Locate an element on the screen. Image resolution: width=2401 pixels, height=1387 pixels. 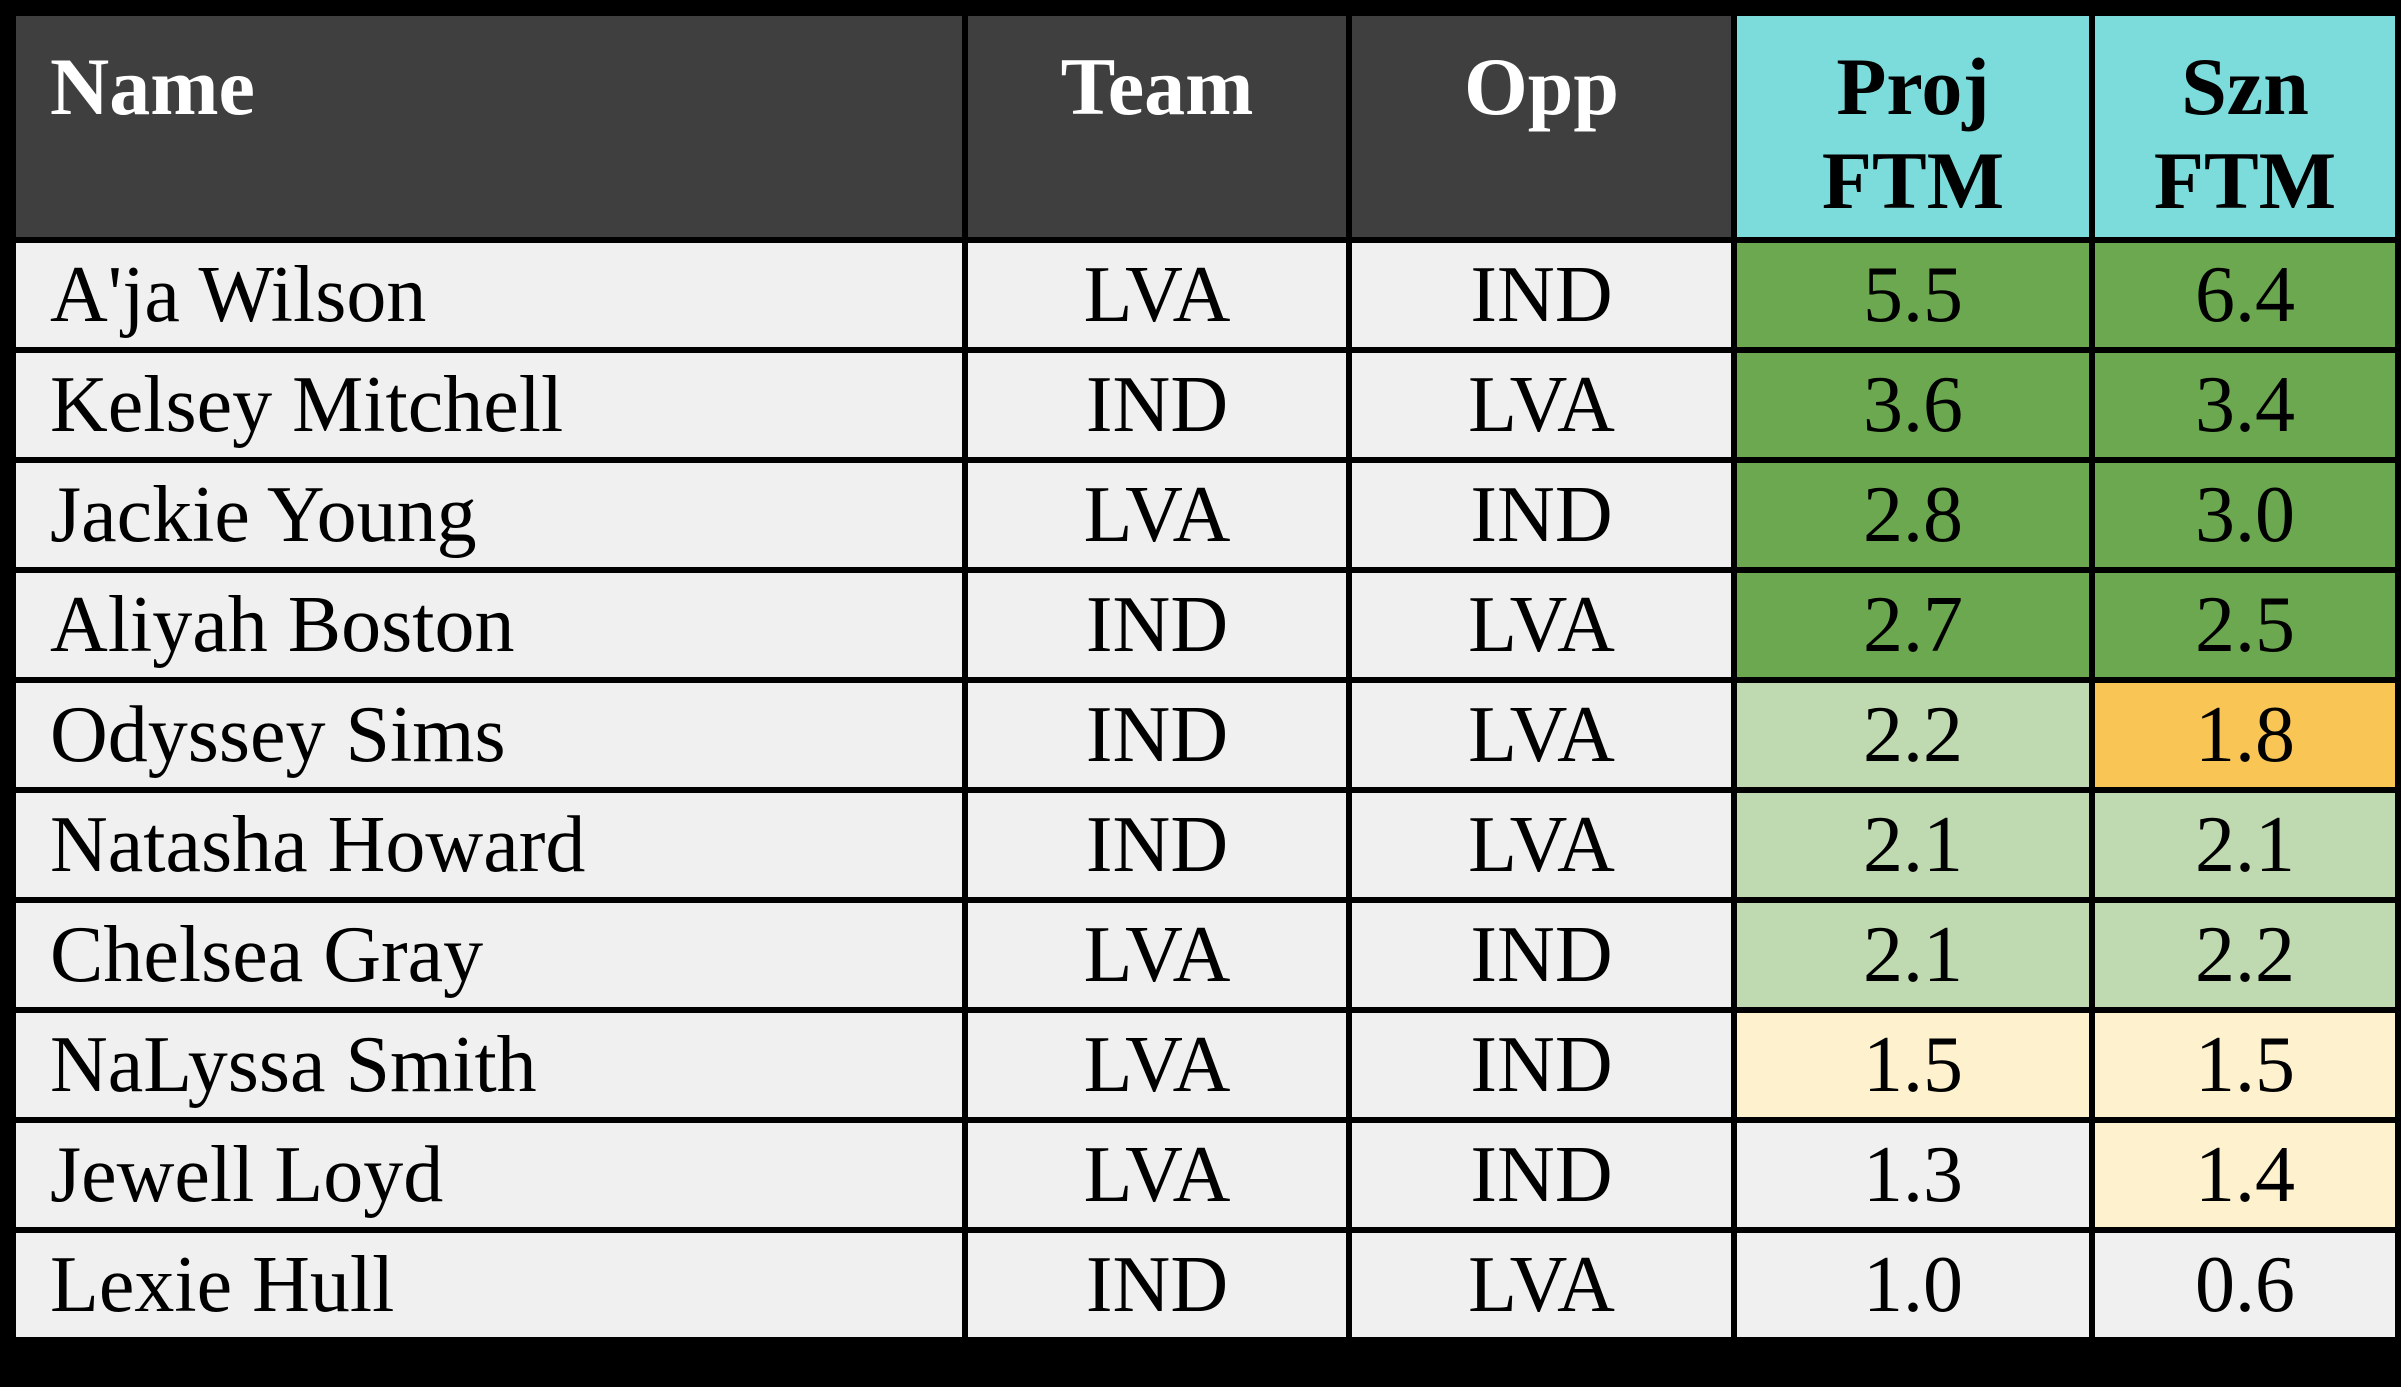
table-row: Jewell Loyd LVA IND 1.3 1.4 is located at coordinates (1205, 1175).